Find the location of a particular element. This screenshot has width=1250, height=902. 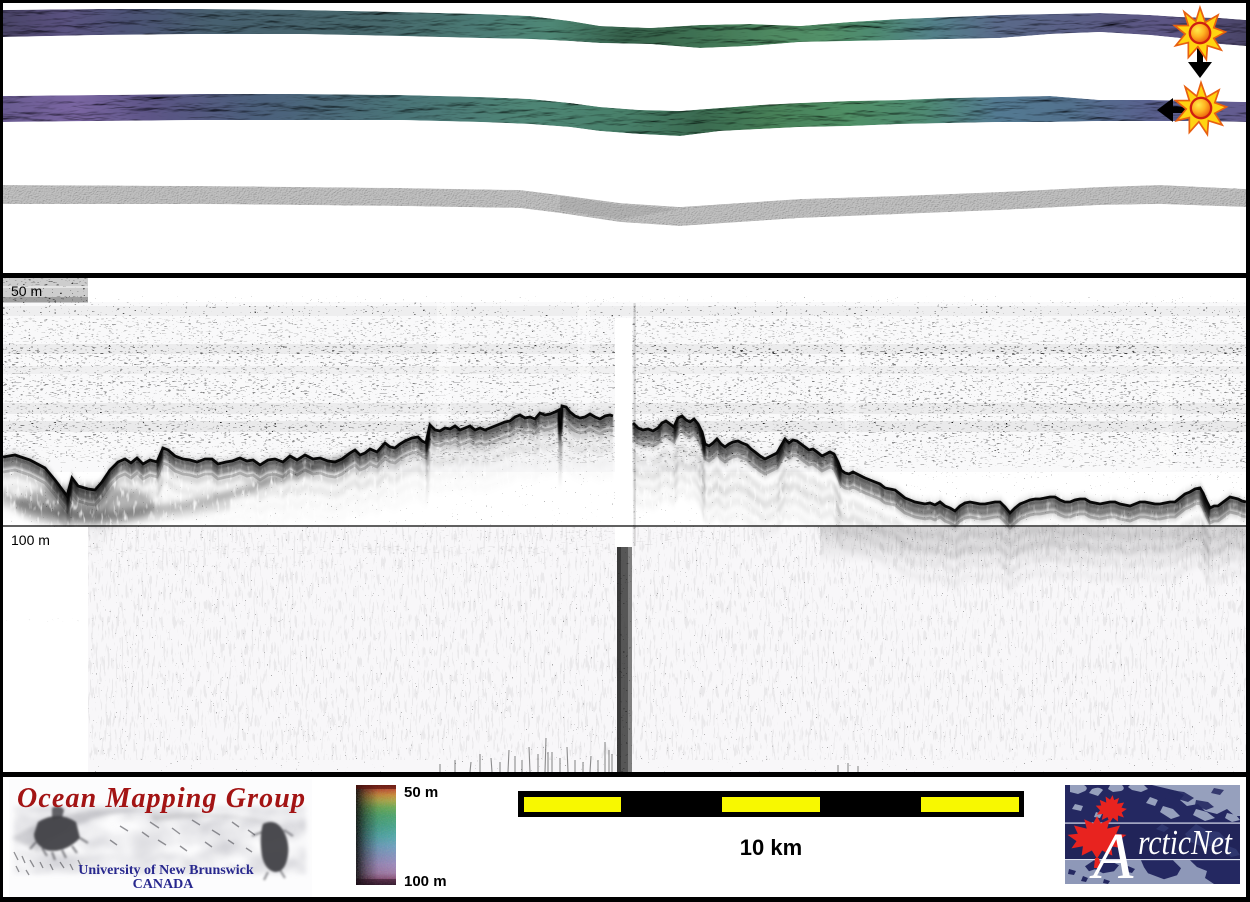

svg-text: 10 km is located at coordinates (771, 847).